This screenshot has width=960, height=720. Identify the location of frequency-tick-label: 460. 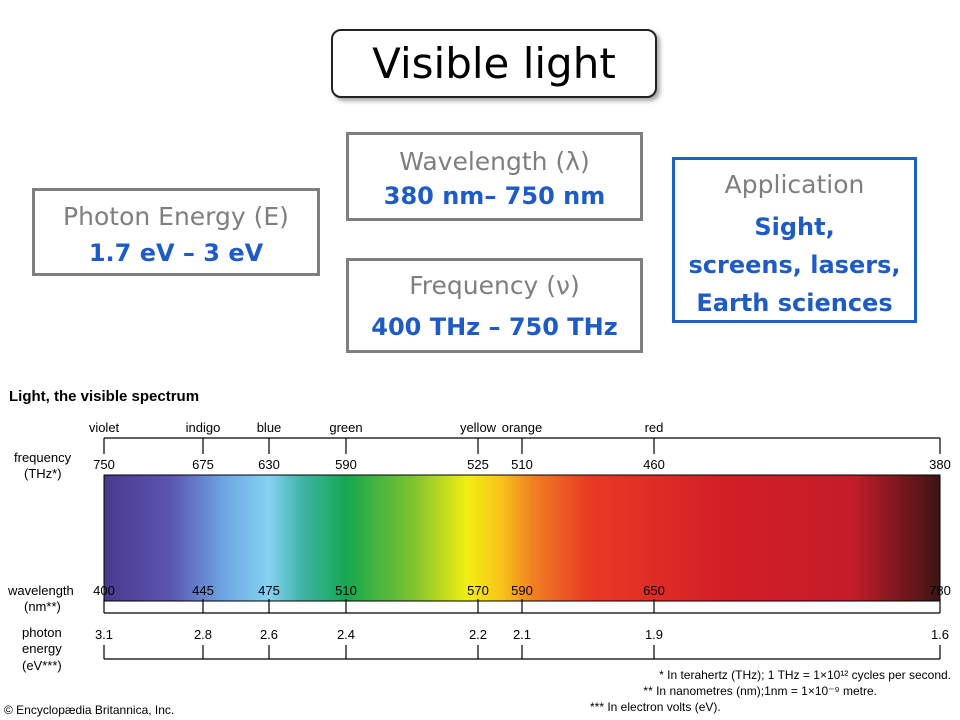
(654, 464).